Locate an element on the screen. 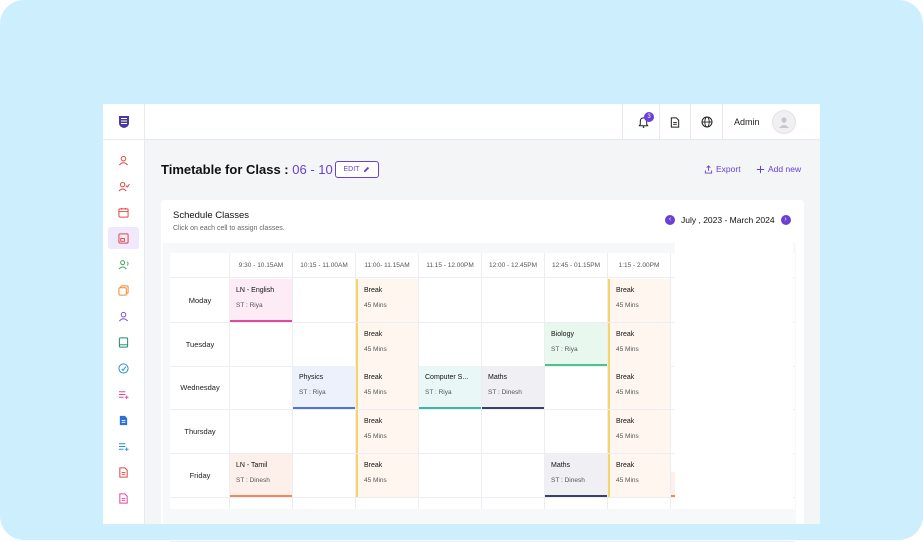 The image size is (923, 542). receipt-icon is located at coordinates (123, 498).